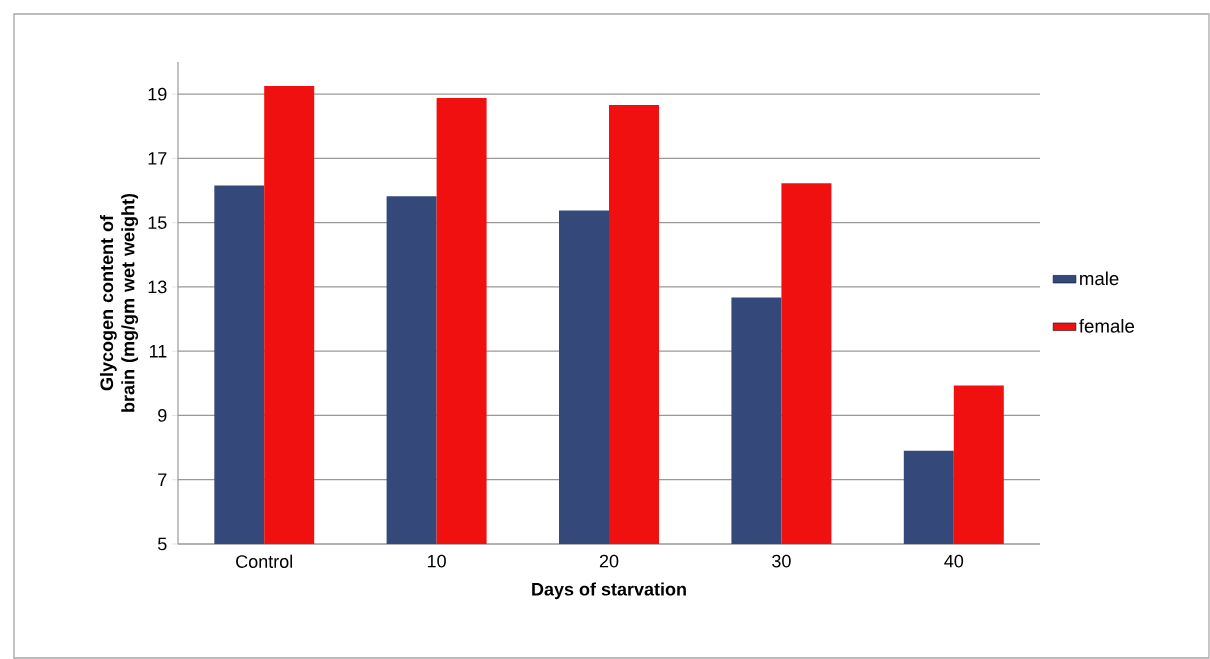  Describe the element at coordinates (157, 158) in the screenshot. I see `y-tick-label: 17` at that location.